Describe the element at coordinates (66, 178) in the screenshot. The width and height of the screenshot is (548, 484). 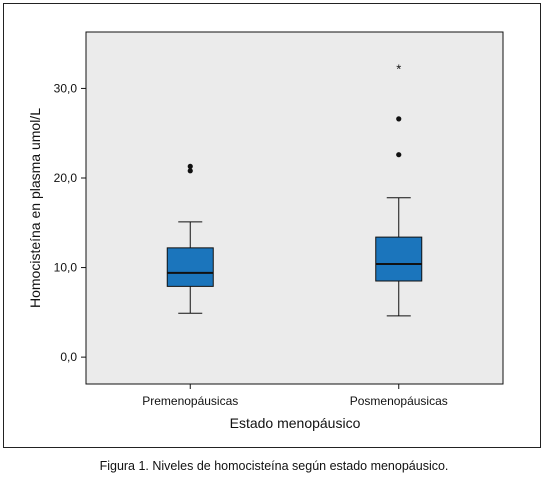
I see `y-tick-label: 20,0` at that location.